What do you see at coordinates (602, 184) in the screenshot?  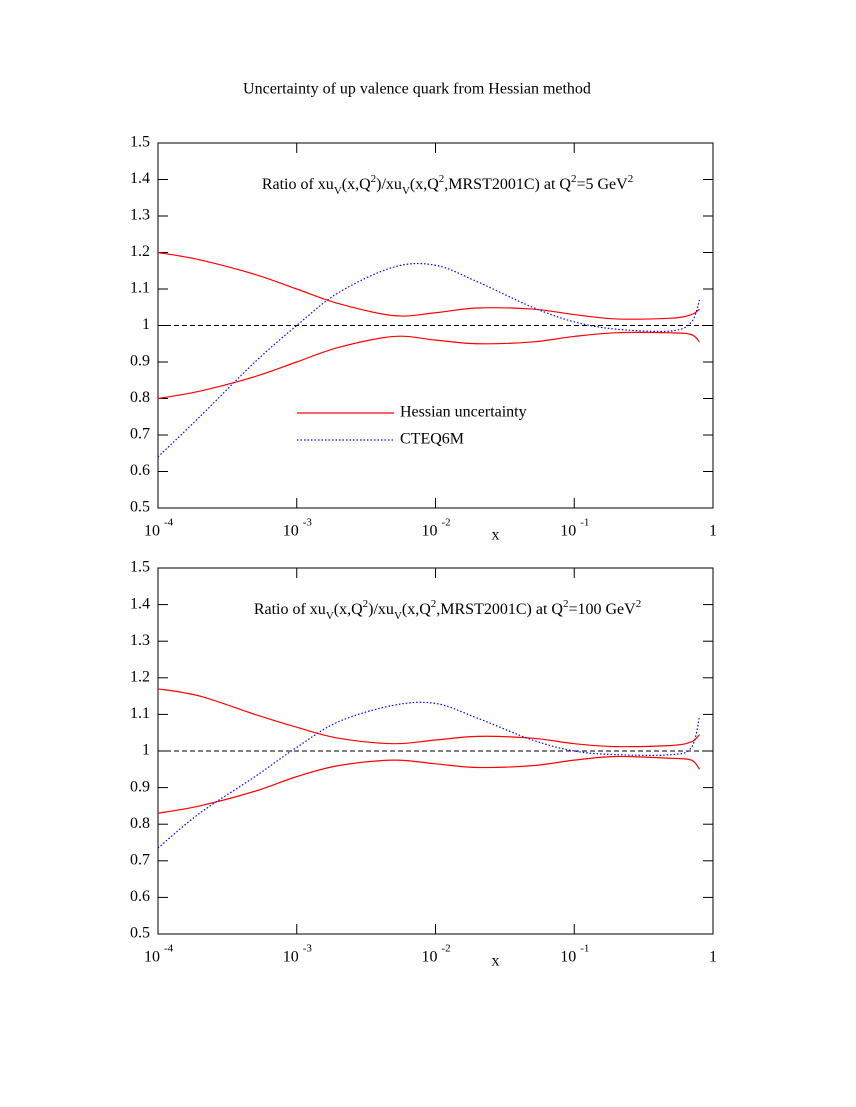 I see `annotation-part: =5 GeV` at bounding box center [602, 184].